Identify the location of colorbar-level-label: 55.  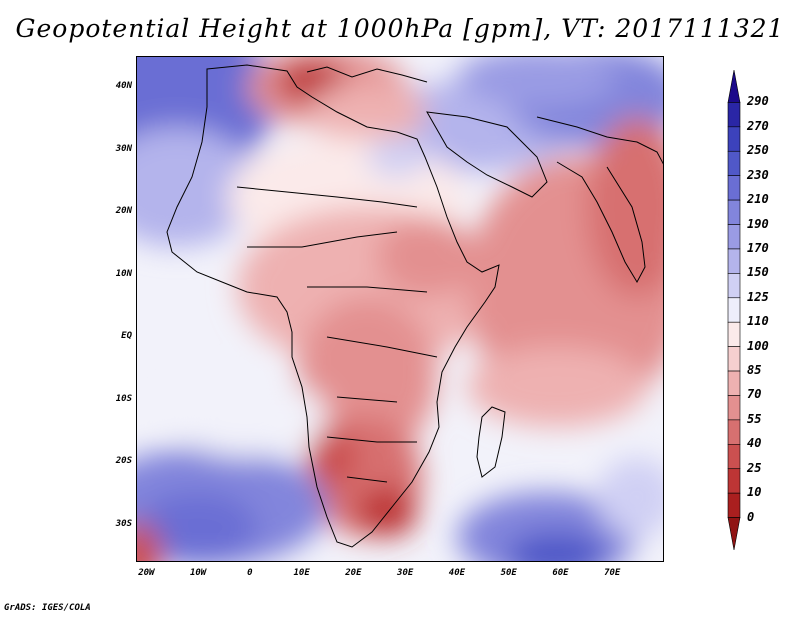
(754, 418).